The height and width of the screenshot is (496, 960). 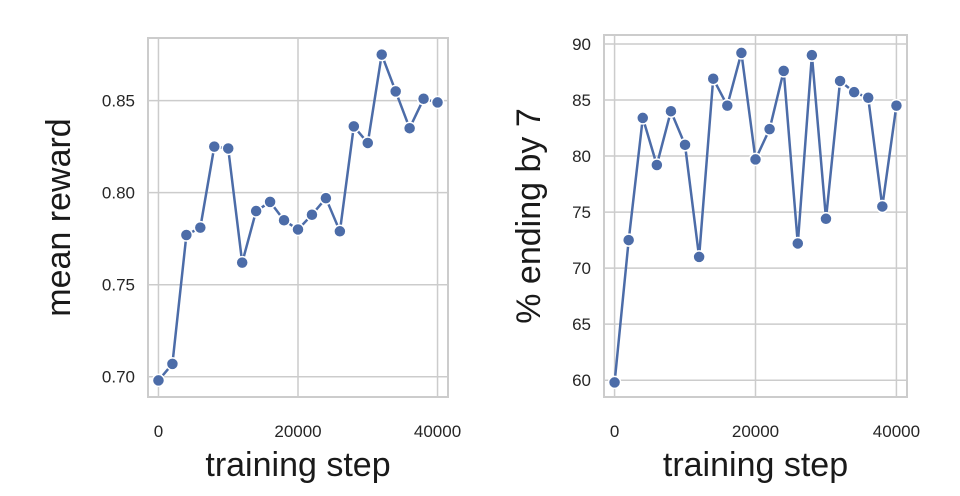 I want to click on left-x-tick-label: 20000, so click(x=297, y=431).